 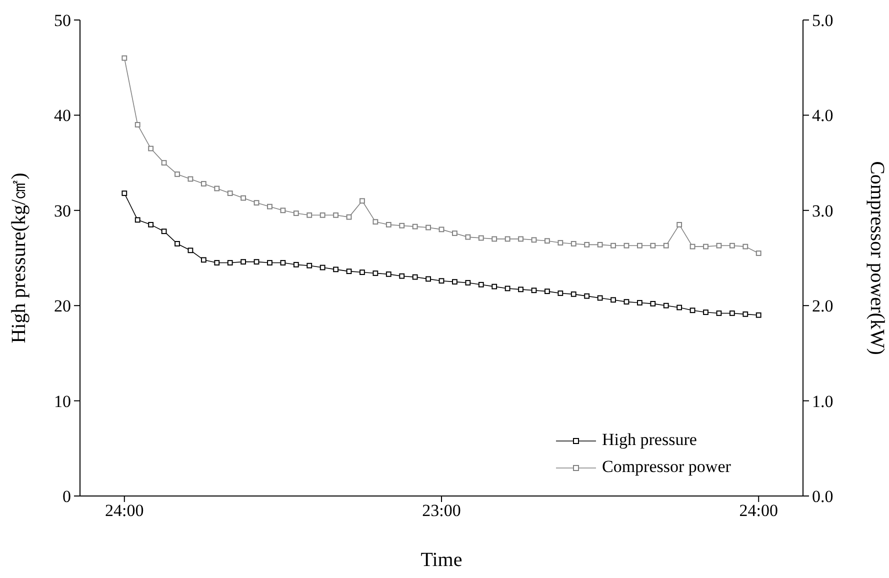 What do you see at coordinates (877, 258) in the screenshot?
I see `y2-axis-title: Compressor power(kW)` at bounding box center [877, 258].